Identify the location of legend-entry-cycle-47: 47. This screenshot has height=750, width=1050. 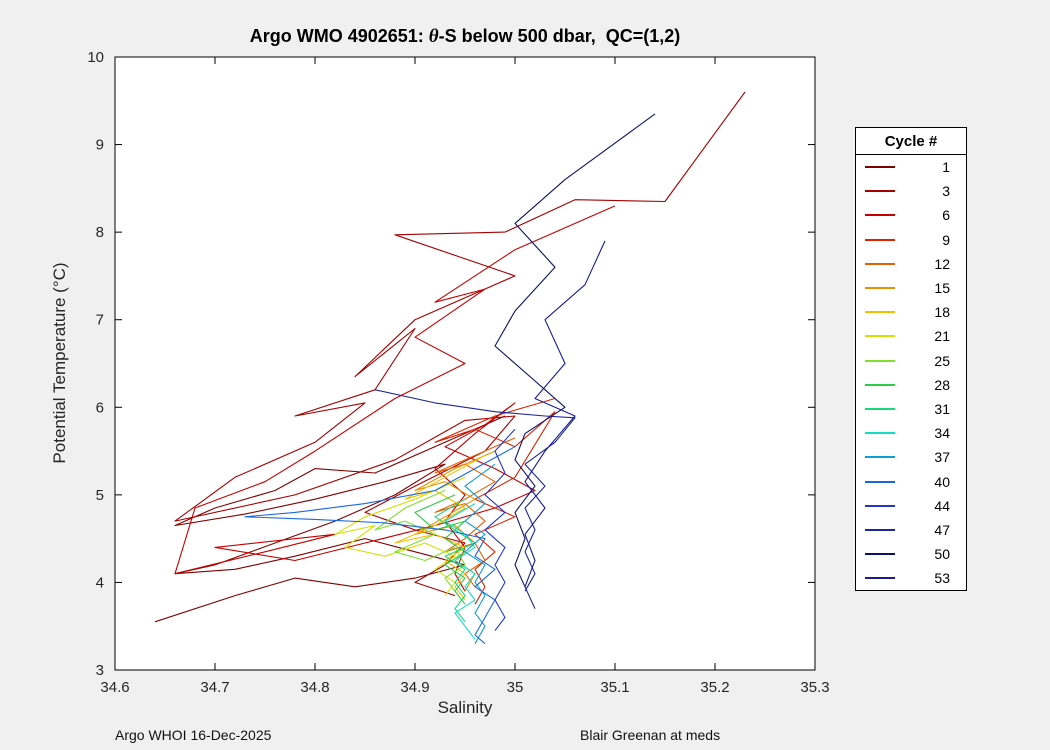
(911, 530).